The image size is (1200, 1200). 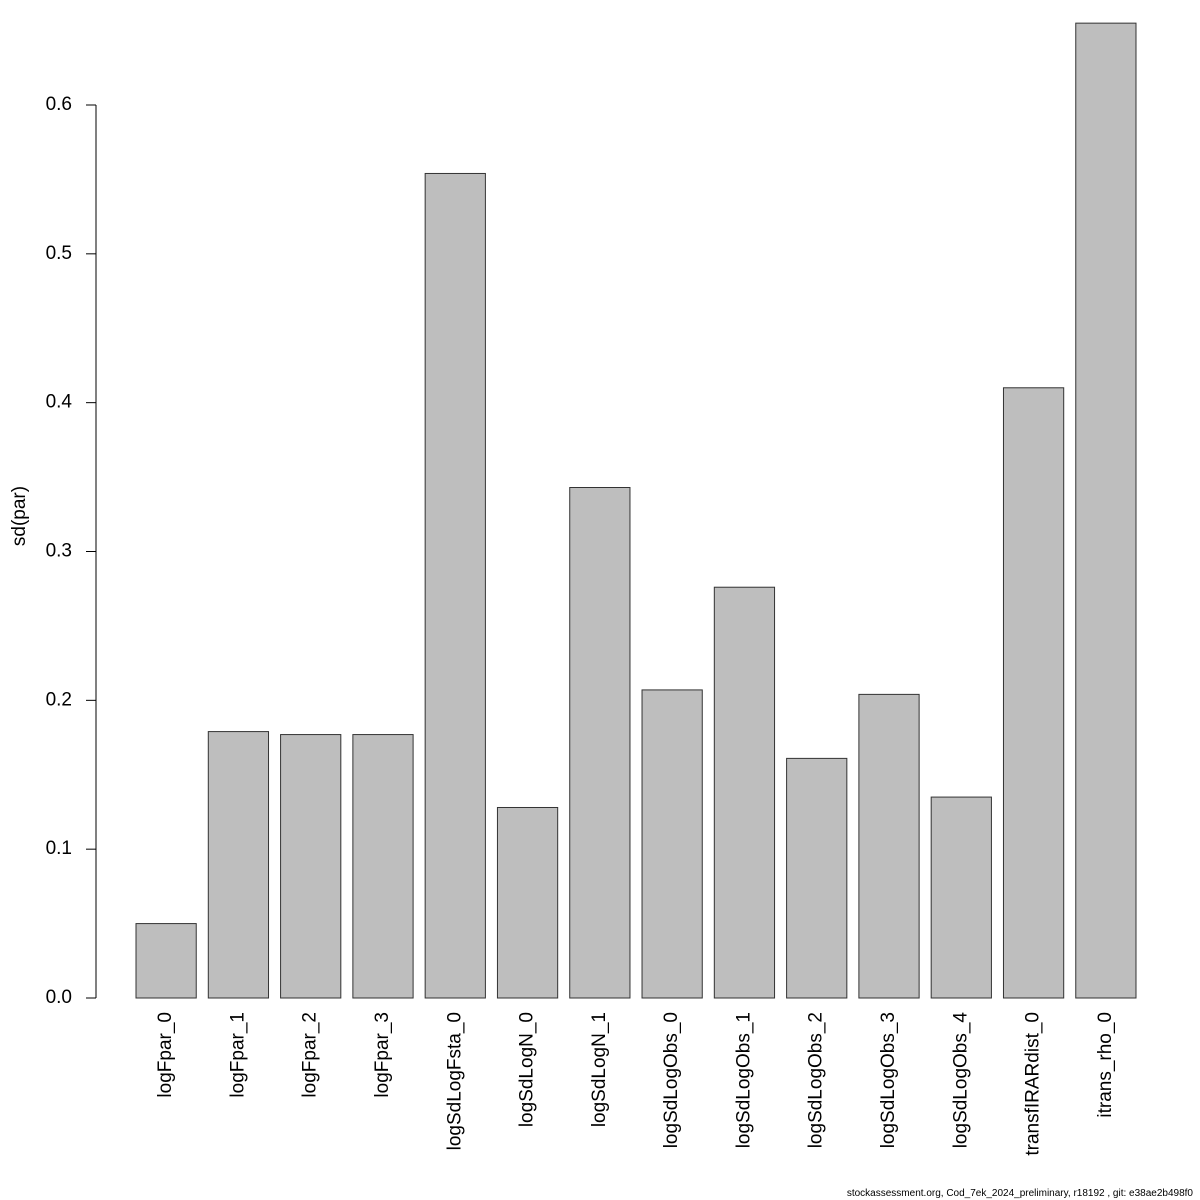 I want to click on y-axis-label: sd(par), so click(x=19, y=516).